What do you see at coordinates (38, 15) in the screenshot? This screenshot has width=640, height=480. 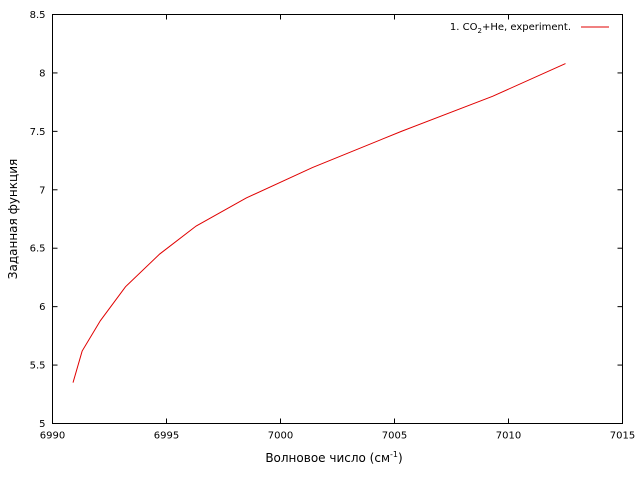 I see `y-tick-label: 8.5` at bounding box center [38, 15].